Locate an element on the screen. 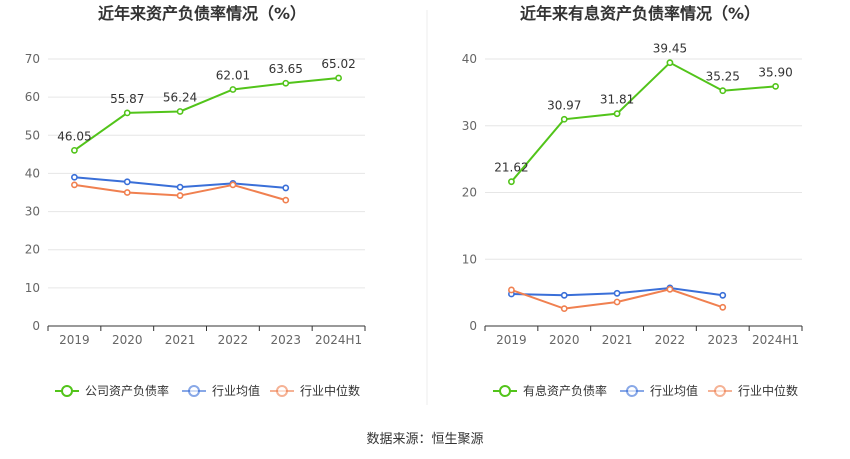 The width and height of the screenshot is (850, 459). data-label: 56.24 is located at coordinates (180, 97).